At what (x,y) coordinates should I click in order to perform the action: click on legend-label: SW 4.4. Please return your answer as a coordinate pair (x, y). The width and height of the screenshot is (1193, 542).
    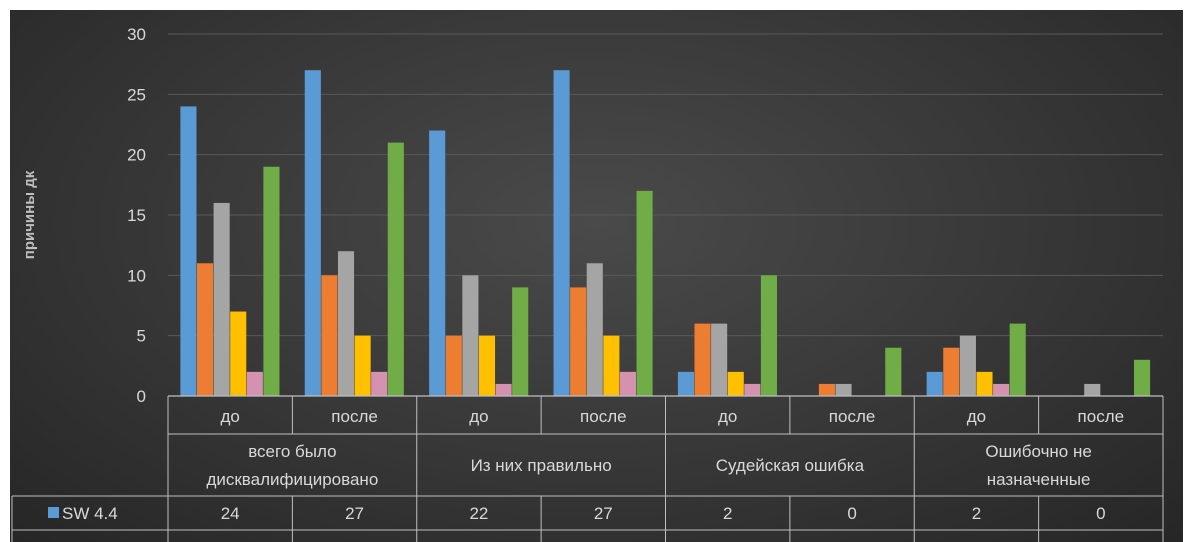
    Looking at the image, I should click on (90, 513).